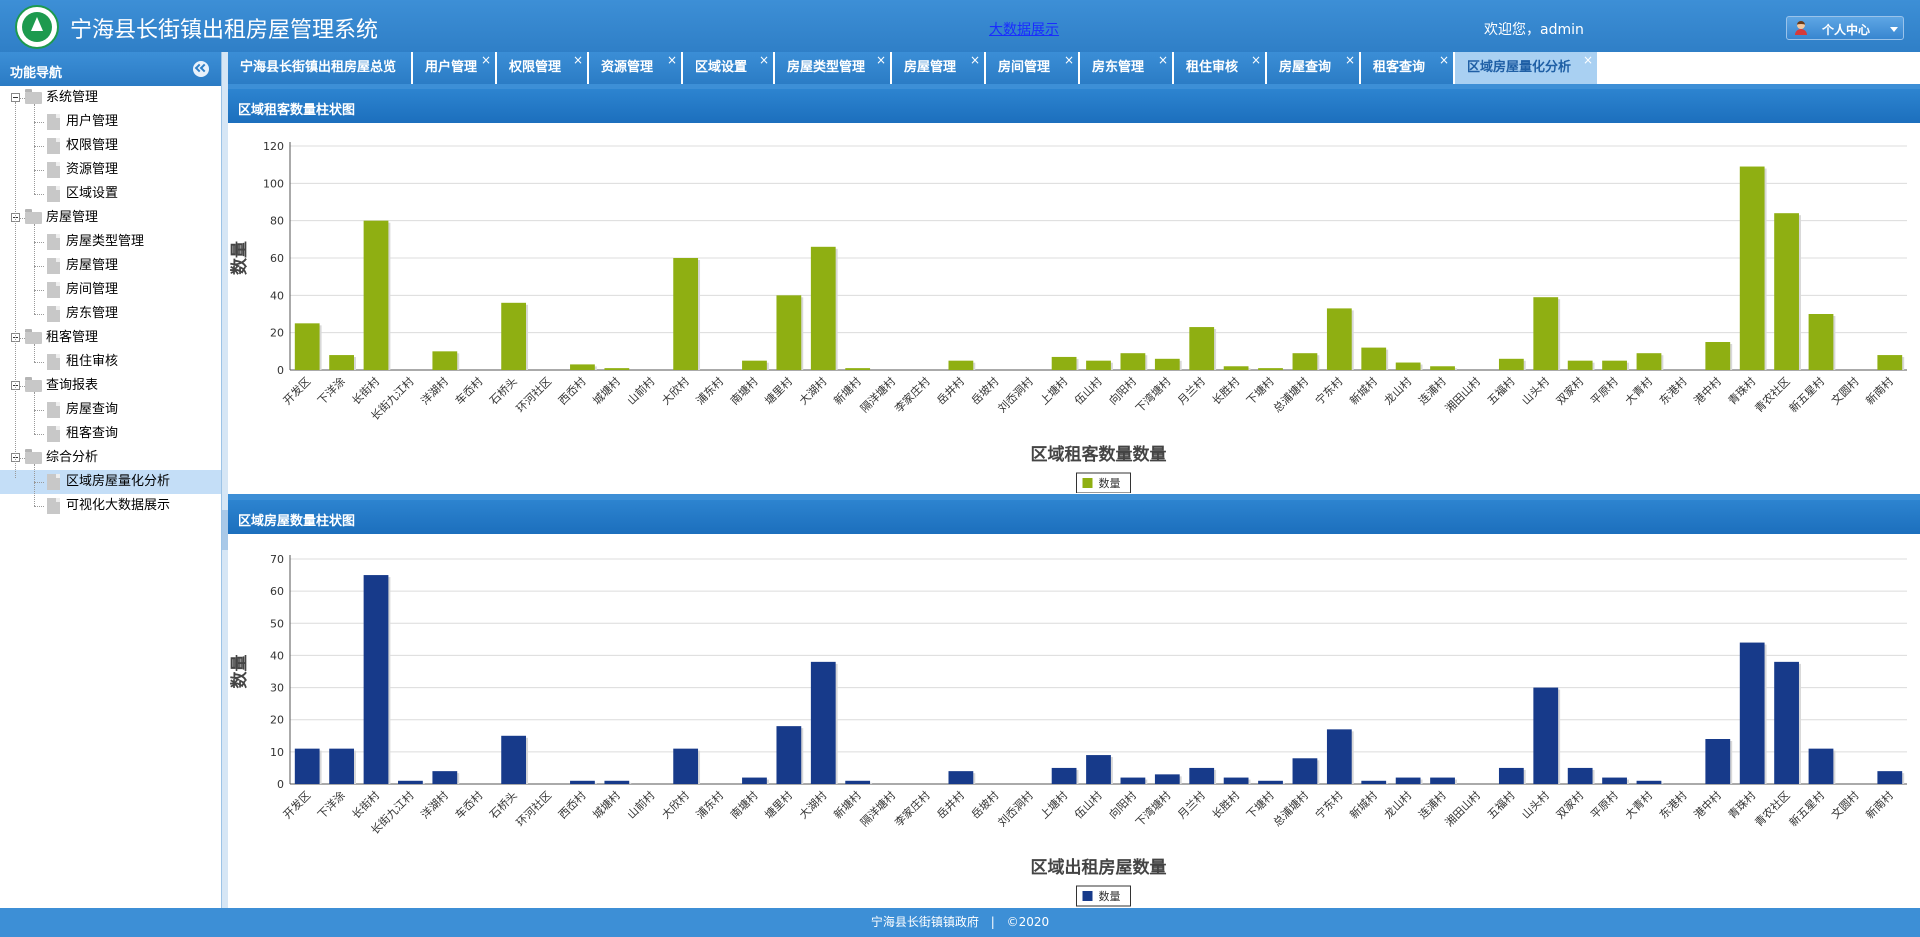 This screenshot has height=937, width=1920. I want to click on tab-label: 宁海县长街镇出租房屋总览, so click(318, 67).